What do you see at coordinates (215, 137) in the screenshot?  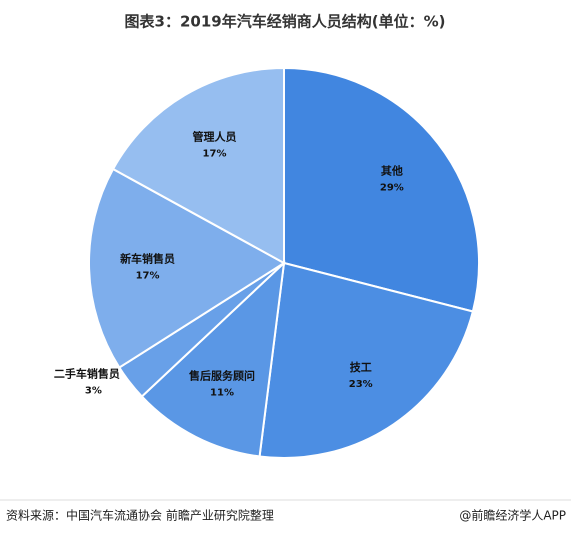 I see `slice-label: 管理人员` at bounding box center [215, 137].